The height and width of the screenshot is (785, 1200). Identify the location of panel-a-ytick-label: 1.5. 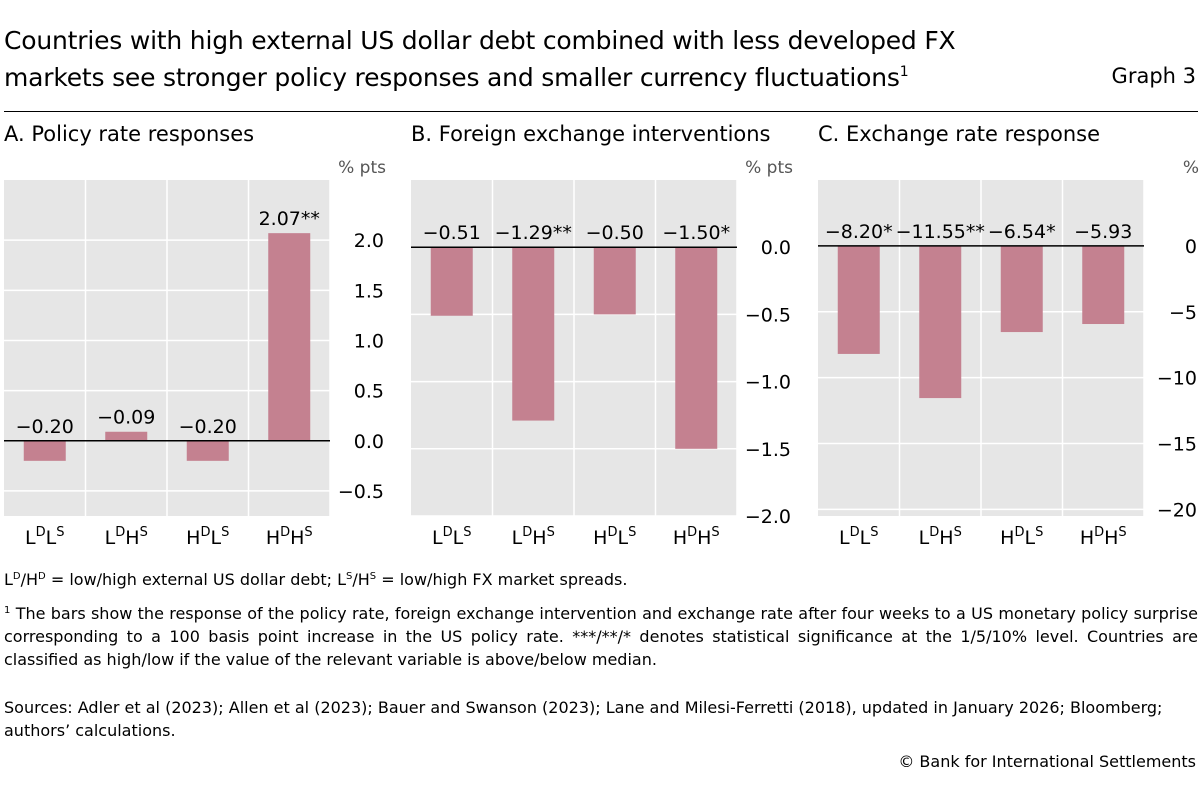
(369, 291).